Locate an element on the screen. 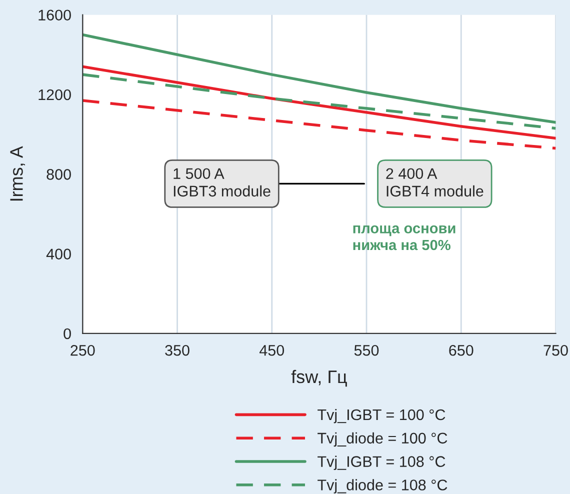 This screenshot has height=494, width=570. x-axis-title: fsw, Гц is located at coordinates (319, 378).